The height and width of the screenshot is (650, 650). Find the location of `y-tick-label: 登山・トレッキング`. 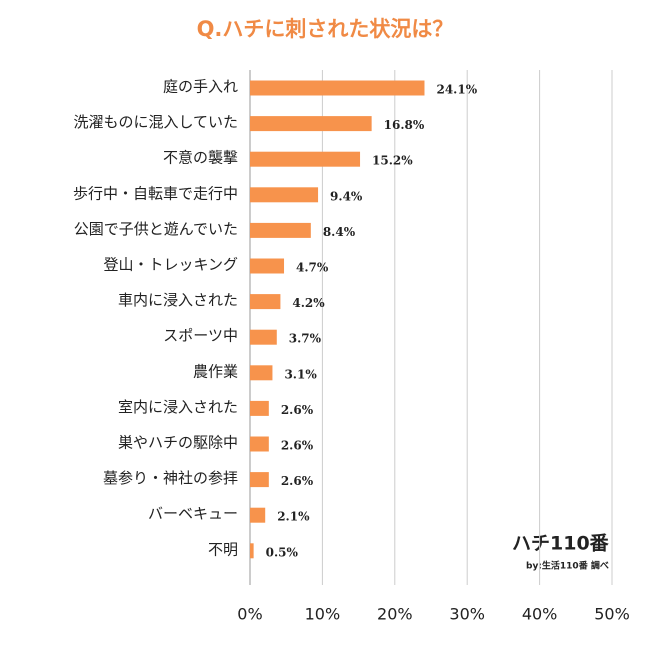

y-tick-label: 登山・トレッキング is located at coordinates (170, 265).